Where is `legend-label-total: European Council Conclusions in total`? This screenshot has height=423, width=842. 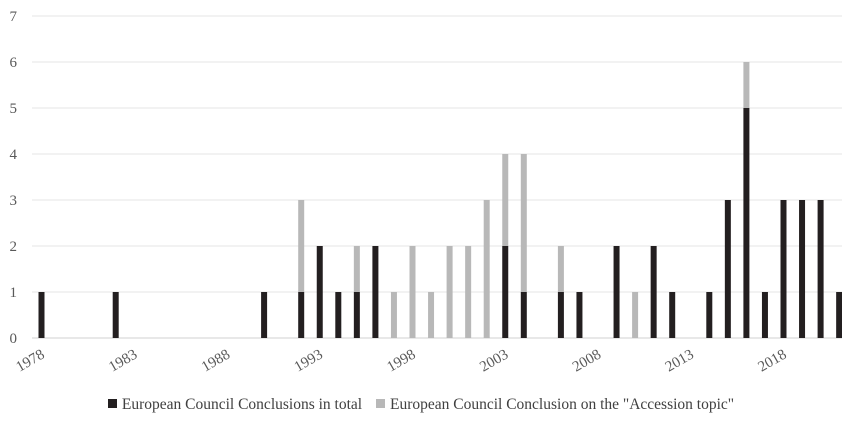
legend-label-total: European Council Conclusions in total is located at coordinates (242, 404).